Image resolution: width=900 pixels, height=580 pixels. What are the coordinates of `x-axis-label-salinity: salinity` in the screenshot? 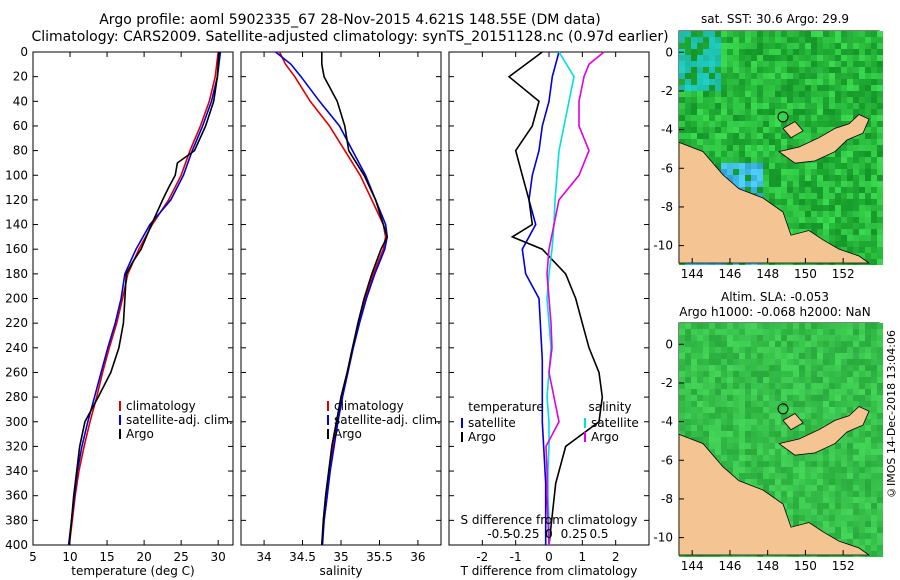 It's located at (340, 571).